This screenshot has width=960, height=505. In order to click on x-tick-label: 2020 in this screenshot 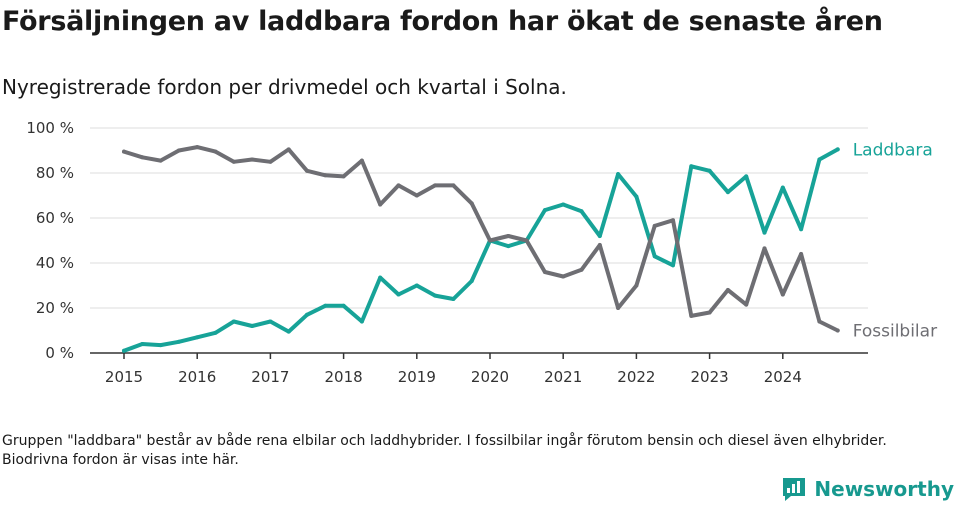, I will do `click(490, 377)`.